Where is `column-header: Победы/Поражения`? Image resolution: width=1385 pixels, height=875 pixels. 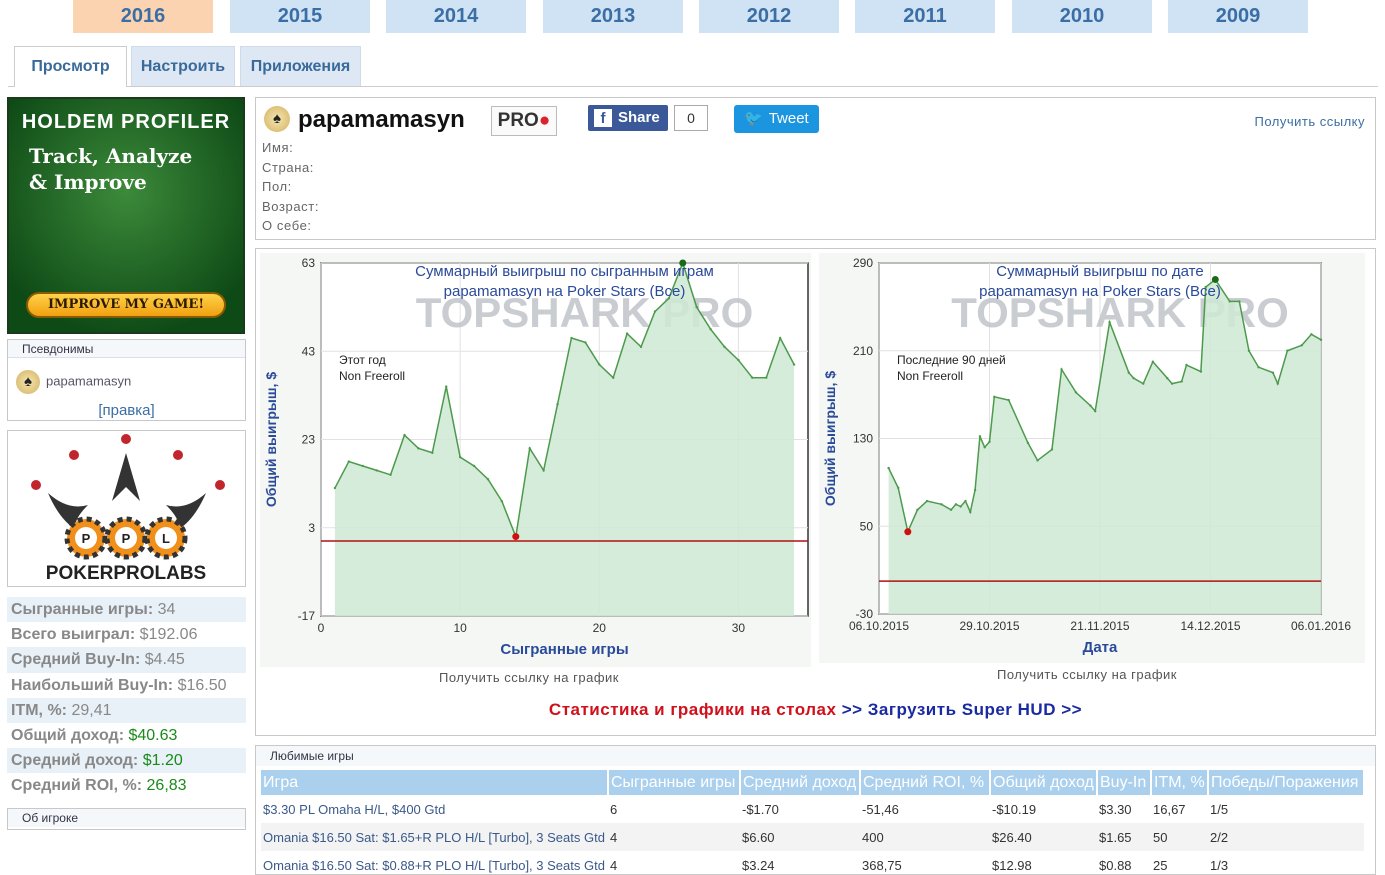
column-header: Победы/Поражения is located at coordinates (1286, 782).